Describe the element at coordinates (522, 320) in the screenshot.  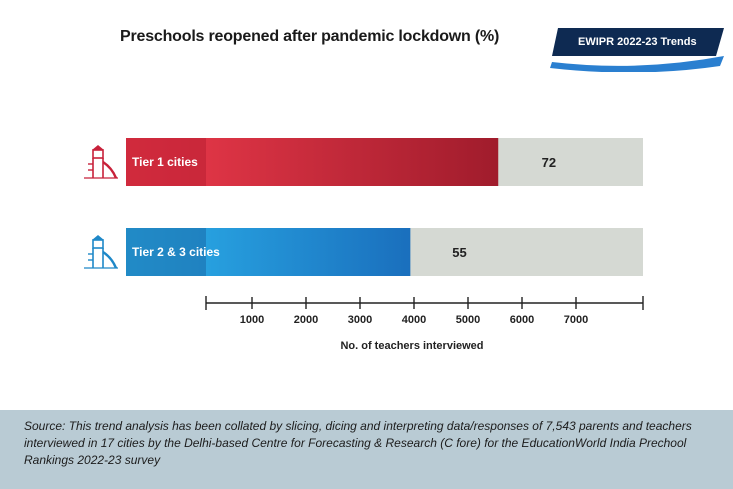
I see `x-tick-label: 6000` at that location.